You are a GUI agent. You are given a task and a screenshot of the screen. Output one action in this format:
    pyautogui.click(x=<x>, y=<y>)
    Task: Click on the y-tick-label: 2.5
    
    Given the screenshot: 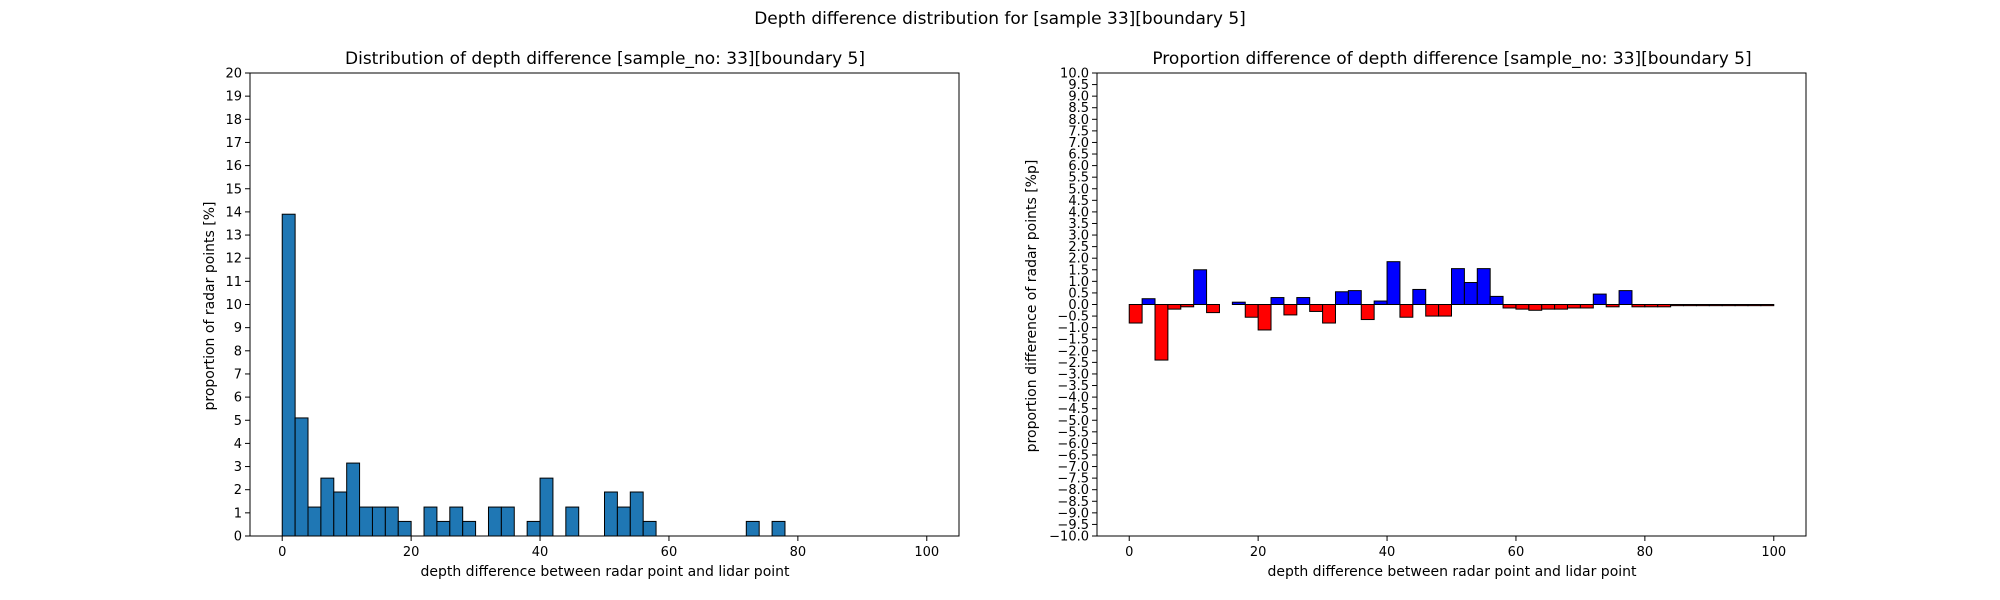 What is the action you would take?
    pyautogui.click(x=1078, y=247)
    